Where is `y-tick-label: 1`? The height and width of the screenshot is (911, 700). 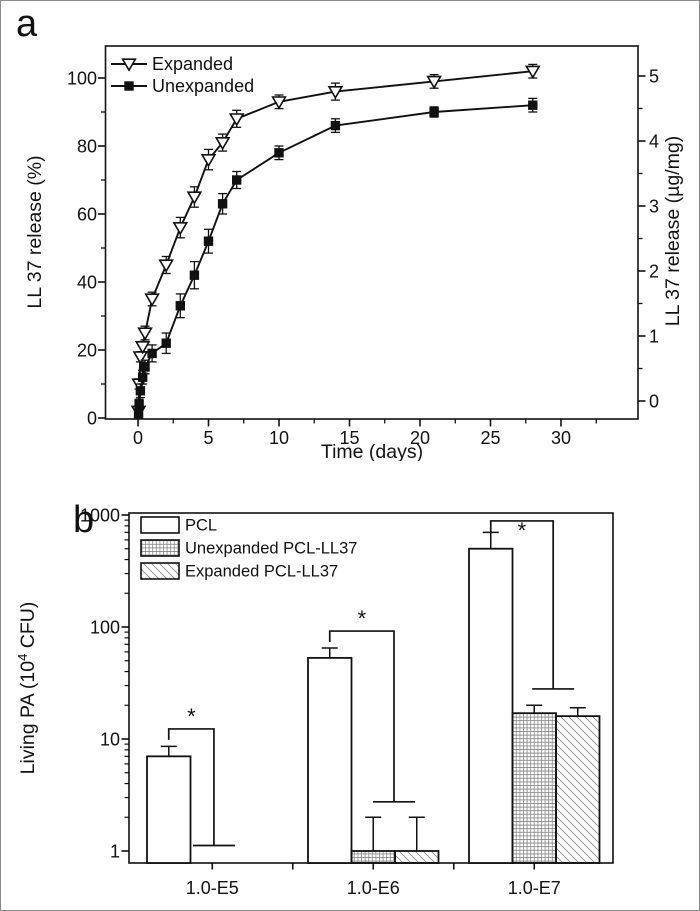
y-tick-label: 1 is located at coordinates (115, 851).